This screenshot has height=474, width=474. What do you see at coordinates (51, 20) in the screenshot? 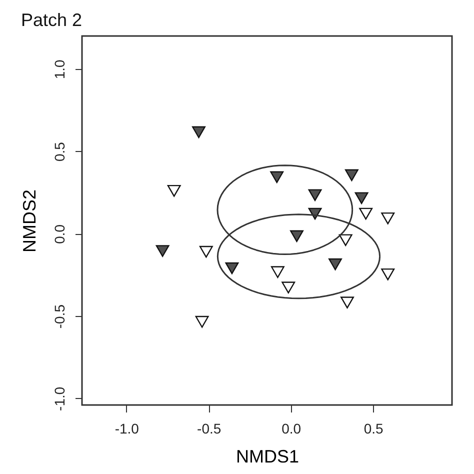
I see `chart-title: Patch 2` at bounding box center [51, 20].